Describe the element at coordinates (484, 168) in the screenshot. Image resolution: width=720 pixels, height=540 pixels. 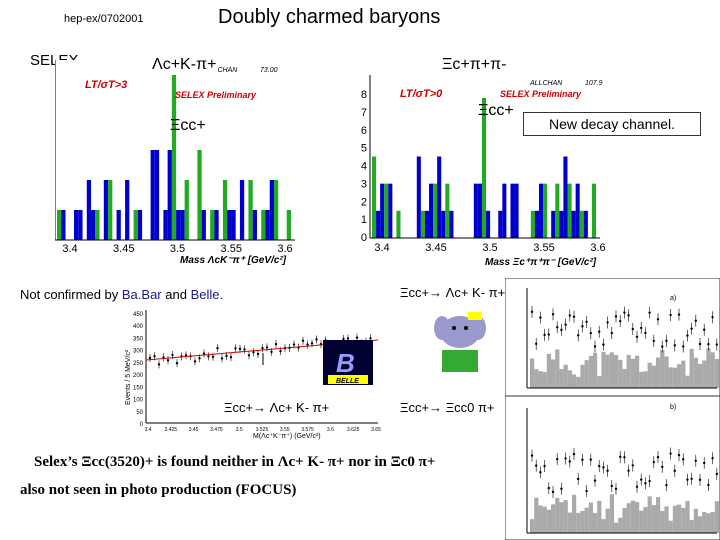
I see `right-histogram` at that location.